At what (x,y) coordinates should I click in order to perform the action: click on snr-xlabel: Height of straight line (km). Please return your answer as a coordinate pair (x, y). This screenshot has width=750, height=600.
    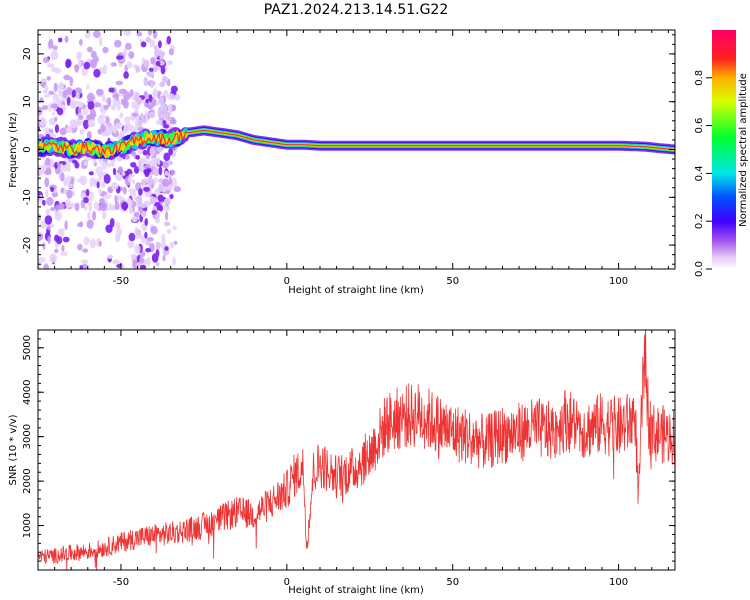
    Looking at the image, I should click on (356, 590).